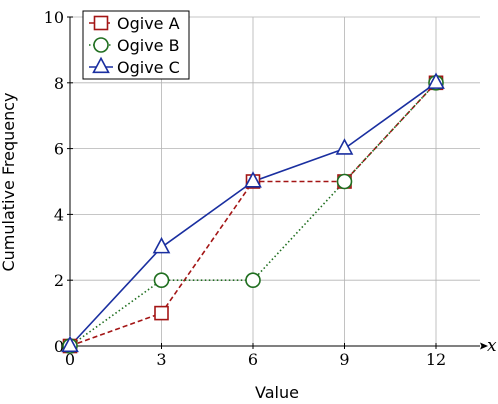  What do you see at coordinates (148, 23) in the screenshot?
I see `legend-label-1: Ogive A` at bounding box center [148, 23].